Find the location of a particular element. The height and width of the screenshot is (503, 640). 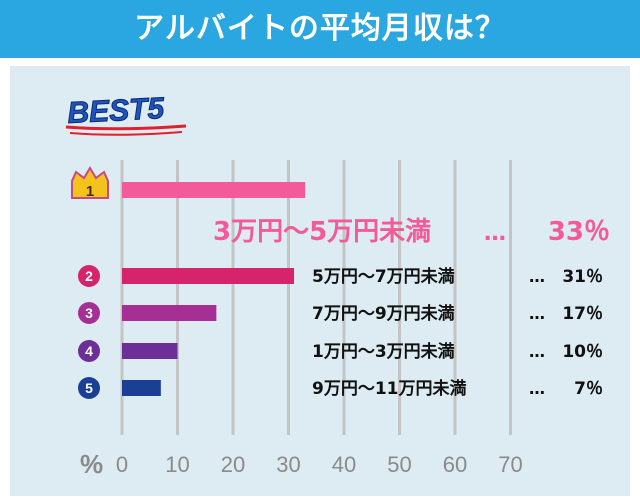

rank-number: 4 is located at coordinates (89, 351).